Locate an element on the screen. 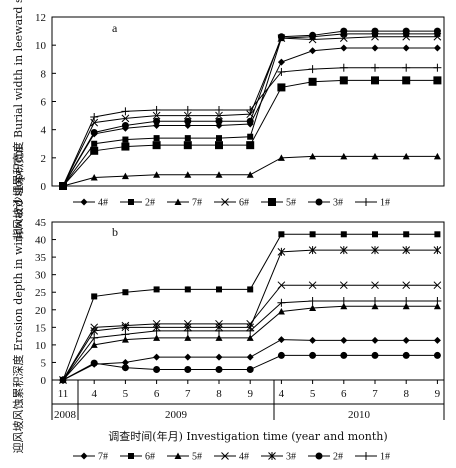  panel-a-legend: 4# 2# 7# 6# 5# 3# 1# is located at coordinates (231, 203).